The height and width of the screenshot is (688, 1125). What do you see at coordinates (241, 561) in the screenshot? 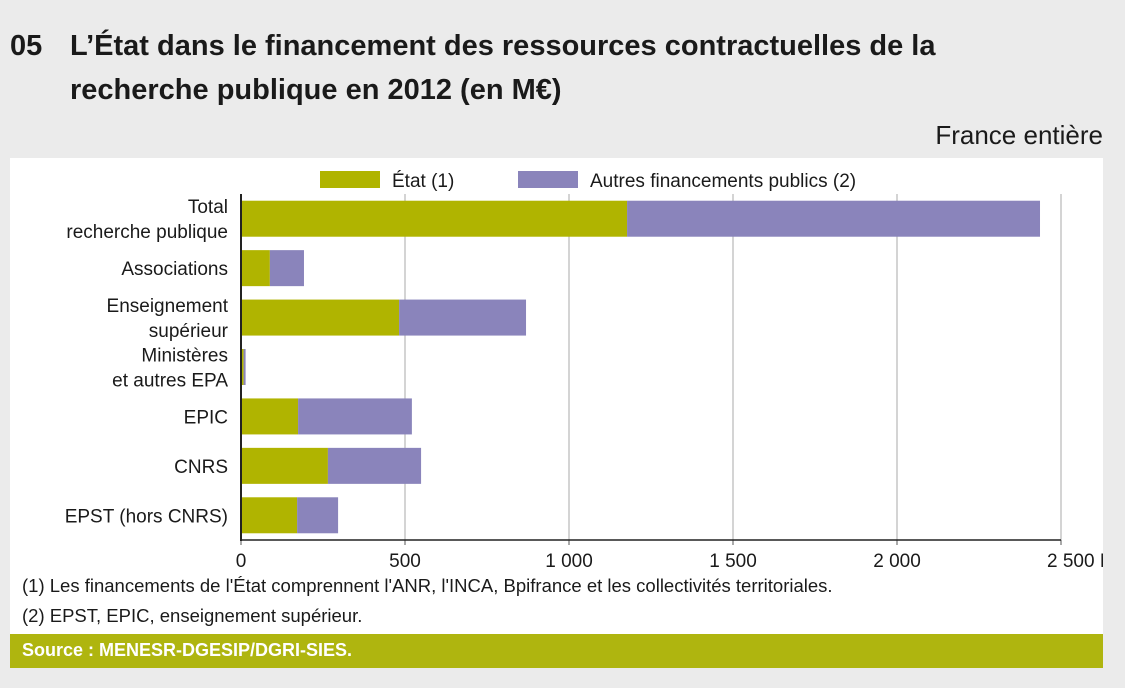
I see `x-tick-label: 0` at bounding box center [241, 561].